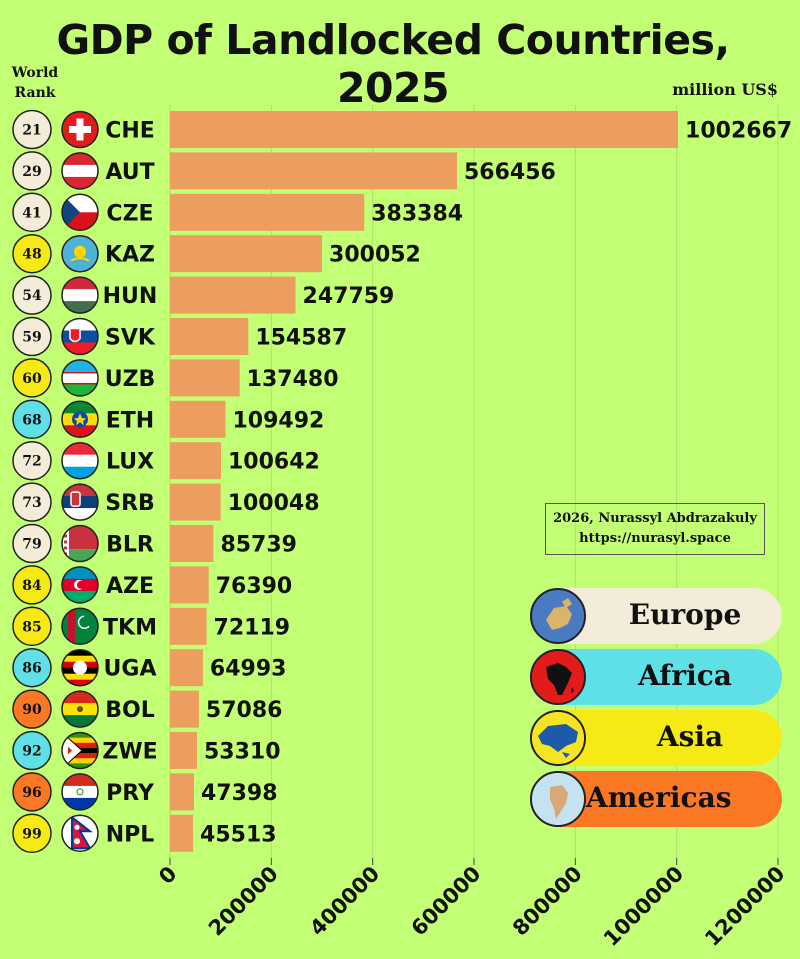 This screenshot has height=959, width=800. Describe the element at coordinates (393, 64) in the screenshot. I see `chart-title: GDP of Landlocked Countries, 2025` at that location.